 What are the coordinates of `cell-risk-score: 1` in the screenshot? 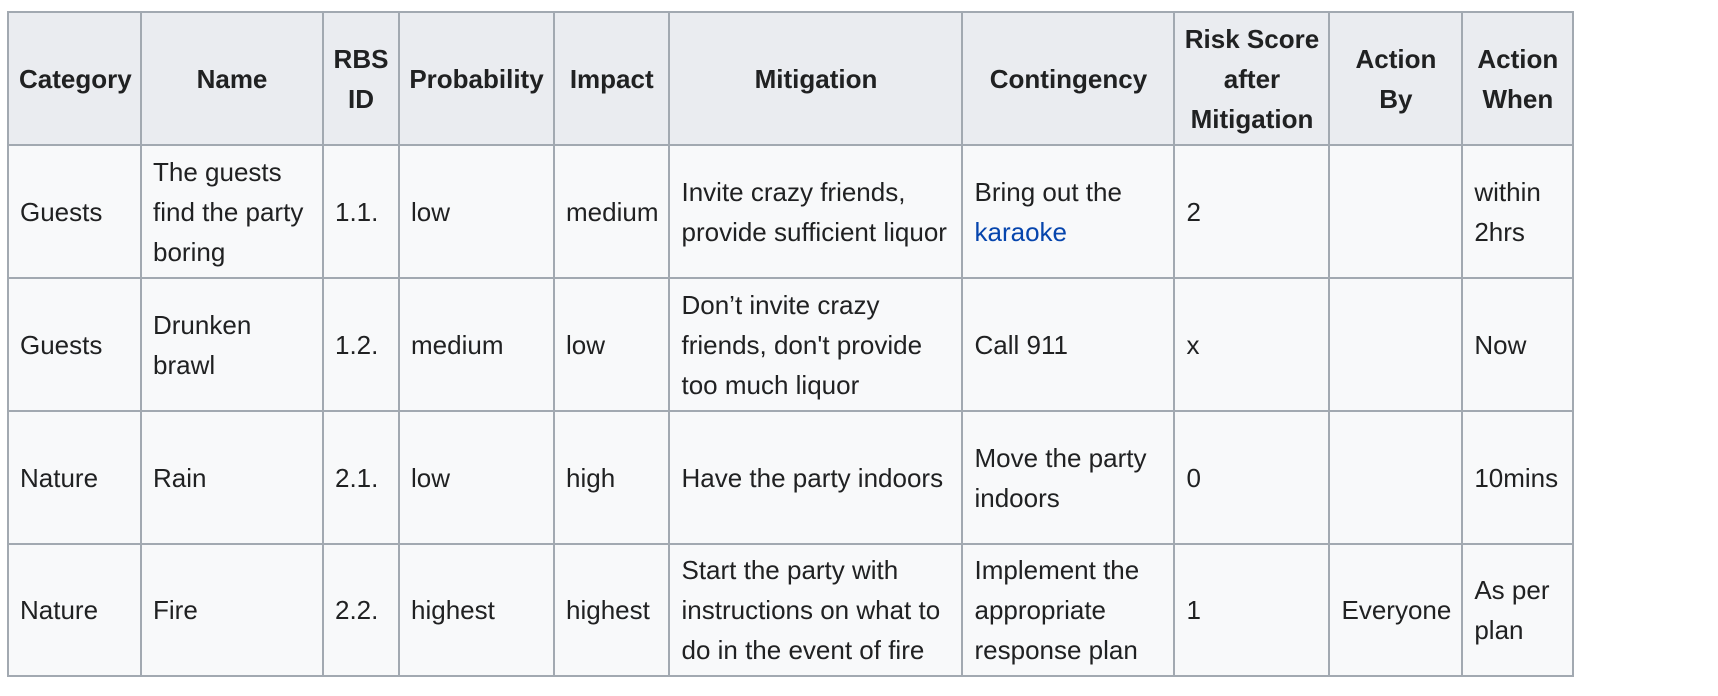 It's located at (1252, 610).